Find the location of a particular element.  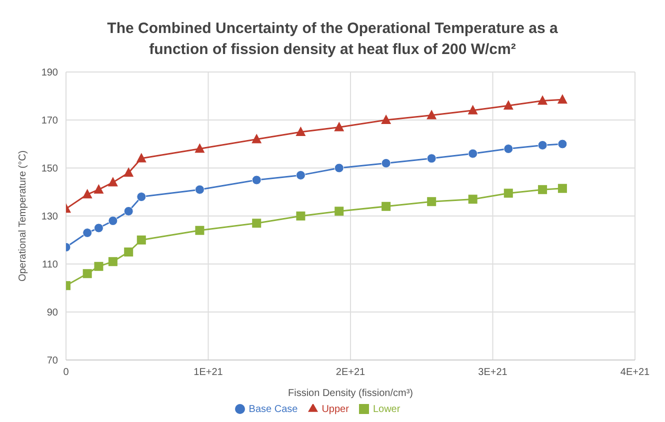

y-axis-title: Operational Temperature (°C) is located at coordinates (23, 216).